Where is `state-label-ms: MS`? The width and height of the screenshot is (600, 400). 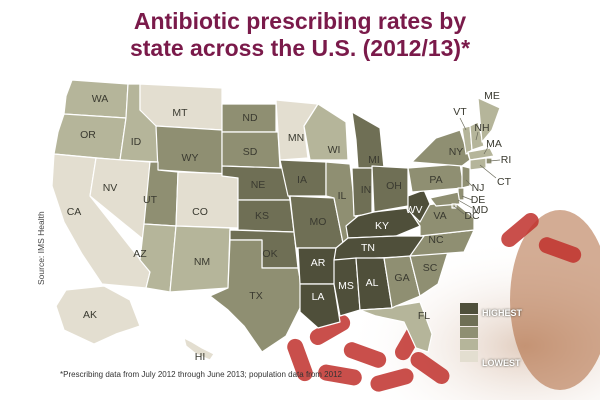
state-label-ms: MS is located at coordinates (346, 286).